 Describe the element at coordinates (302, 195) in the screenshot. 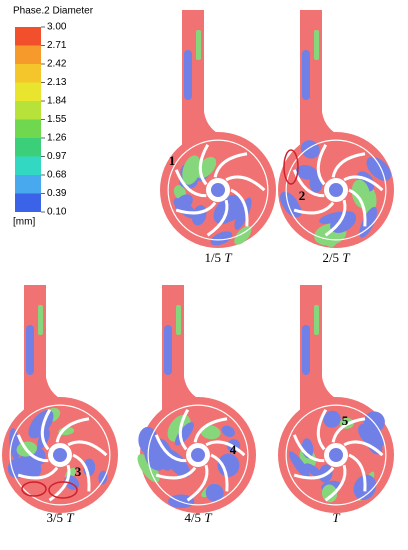

I see `region-marker: 2` at that location.